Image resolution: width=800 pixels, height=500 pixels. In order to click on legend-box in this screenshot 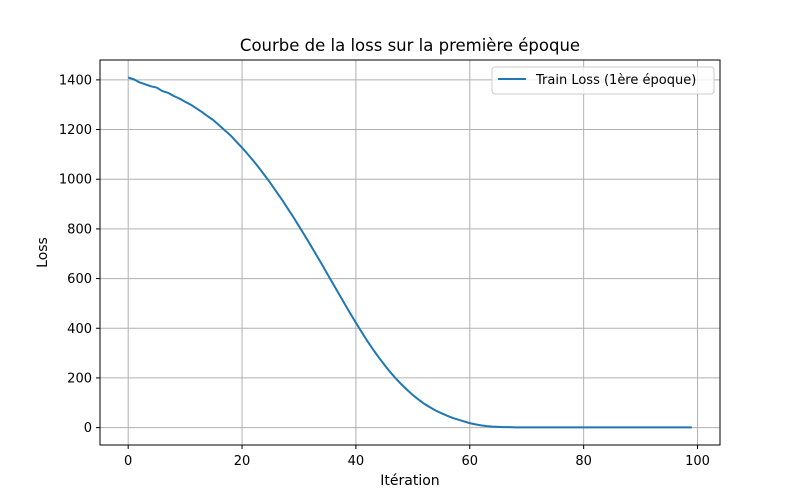, I will do `click(603, 80)`.